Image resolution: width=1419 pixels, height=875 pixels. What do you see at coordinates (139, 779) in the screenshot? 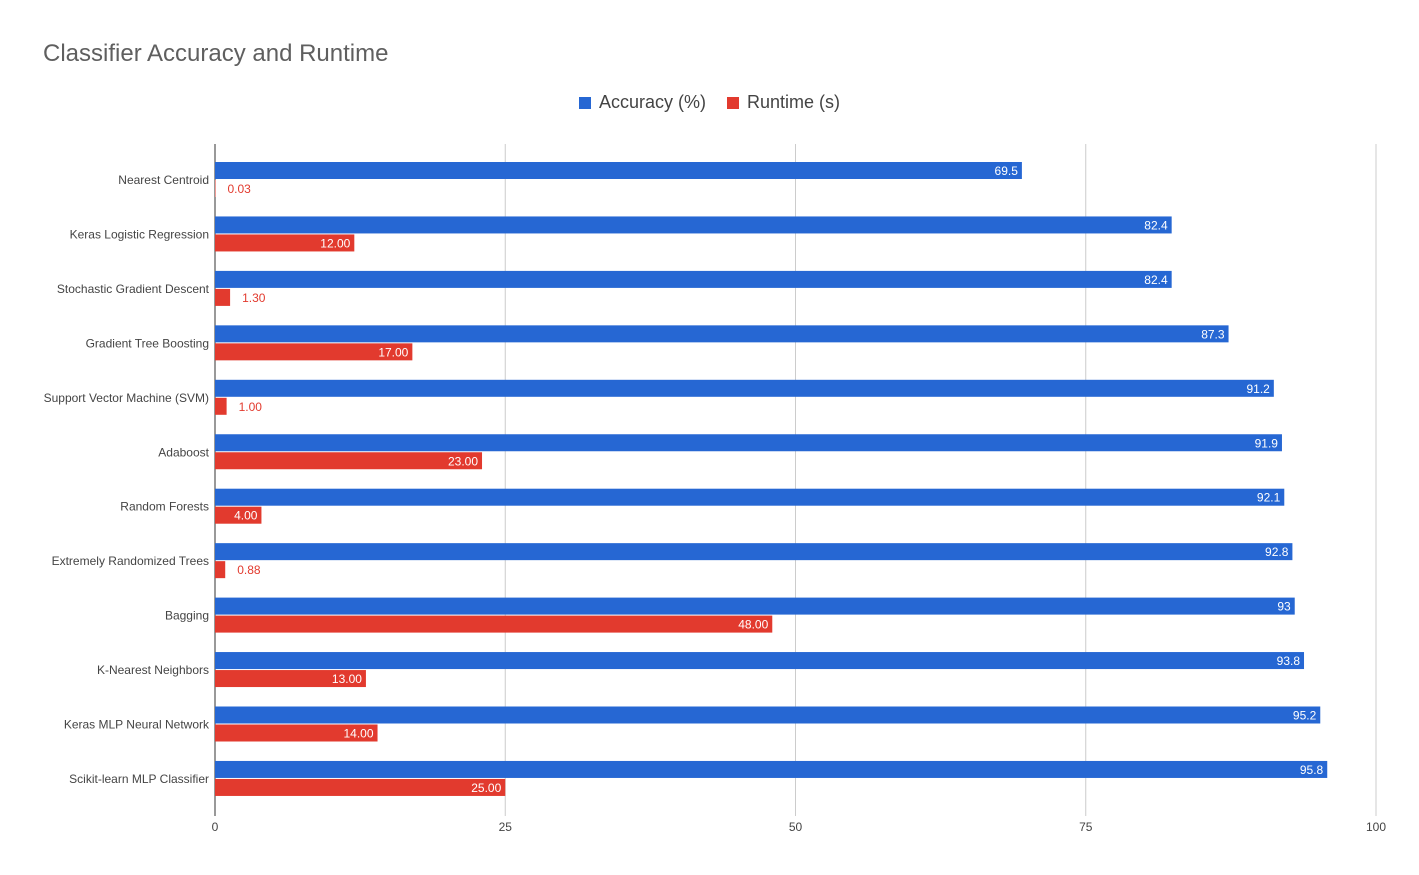
I see `y-tick-label: Scikit-learn MLP Classifier` at bounding box center [139, 779].